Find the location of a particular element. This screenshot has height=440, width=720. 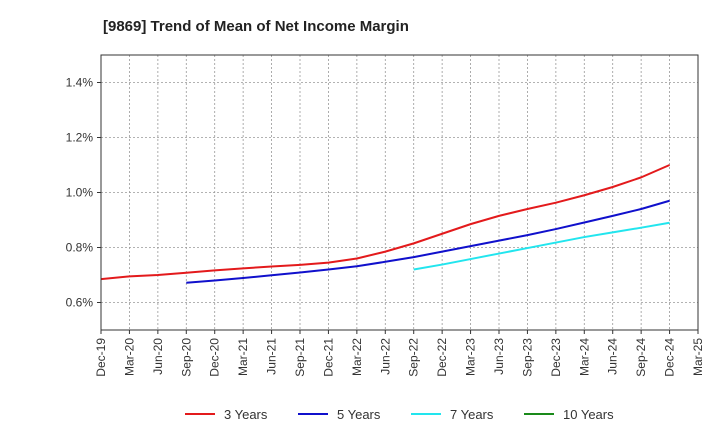

x-tick-label: Jun-22 is located at coordinates (385, 356).